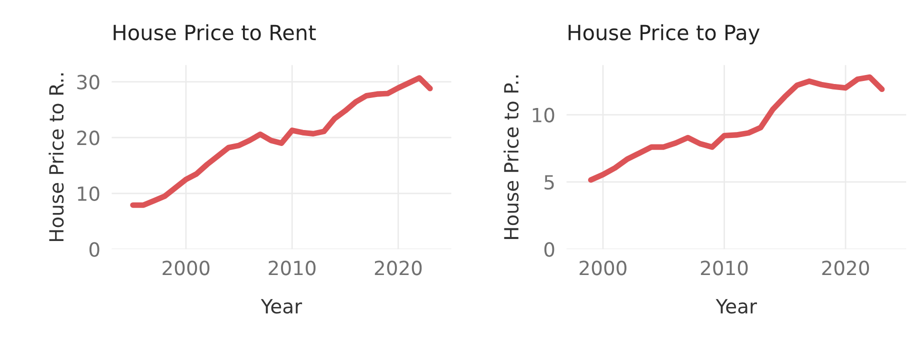  Describe the element at coordinates (88, 82) in the screenshot. I see `y-tick-label: 30` at that location.